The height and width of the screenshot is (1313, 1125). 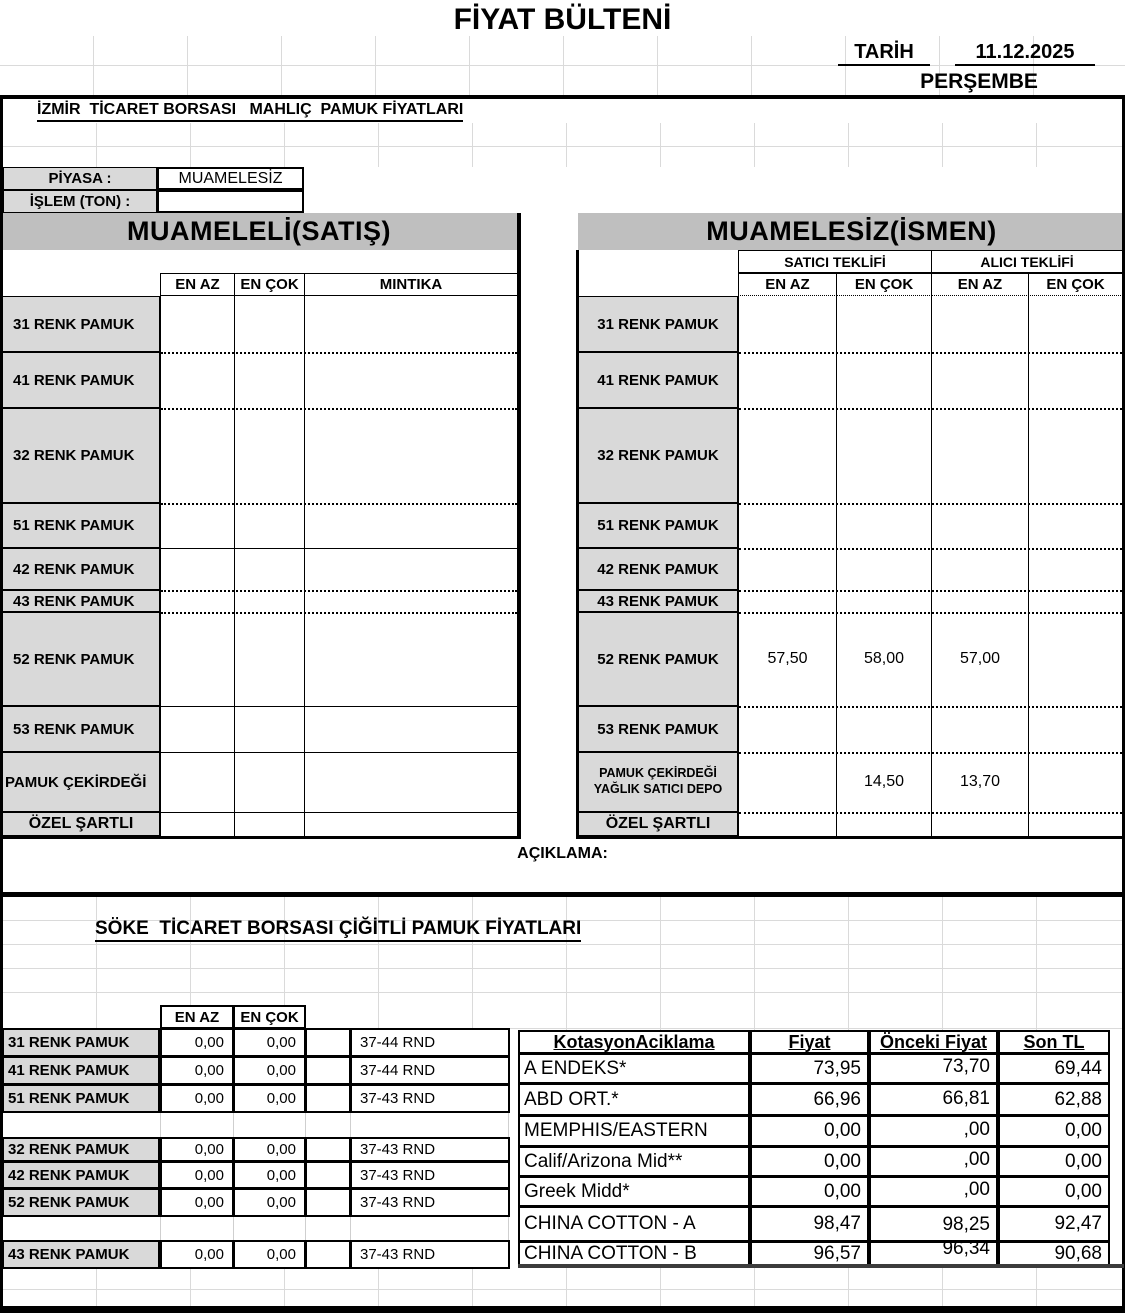 I want to click on kotasyon-son-tl: 0,00, so click(x=1054, y=1191).